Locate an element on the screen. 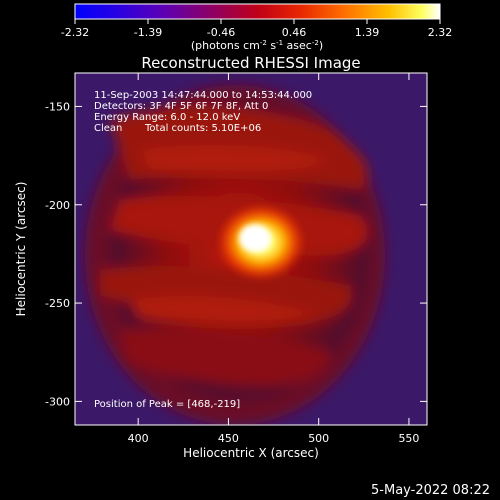 This screenshot has width=500, height=500. x-tick-label: 450 is located at coordinates (228, 438).